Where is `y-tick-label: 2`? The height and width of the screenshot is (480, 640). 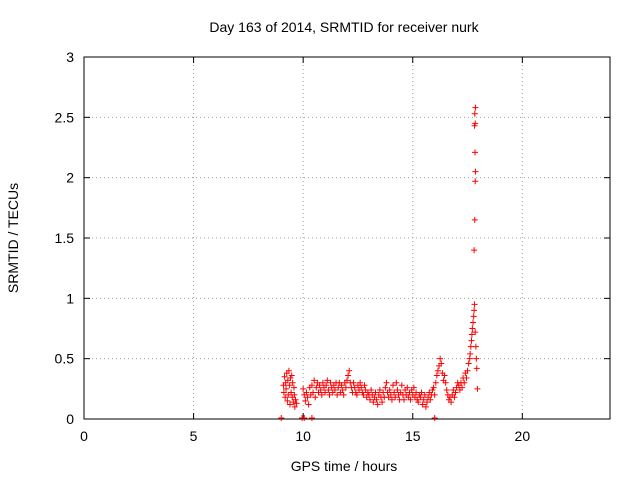 y-tick-label: 2 is located at coordinates (70, 178).